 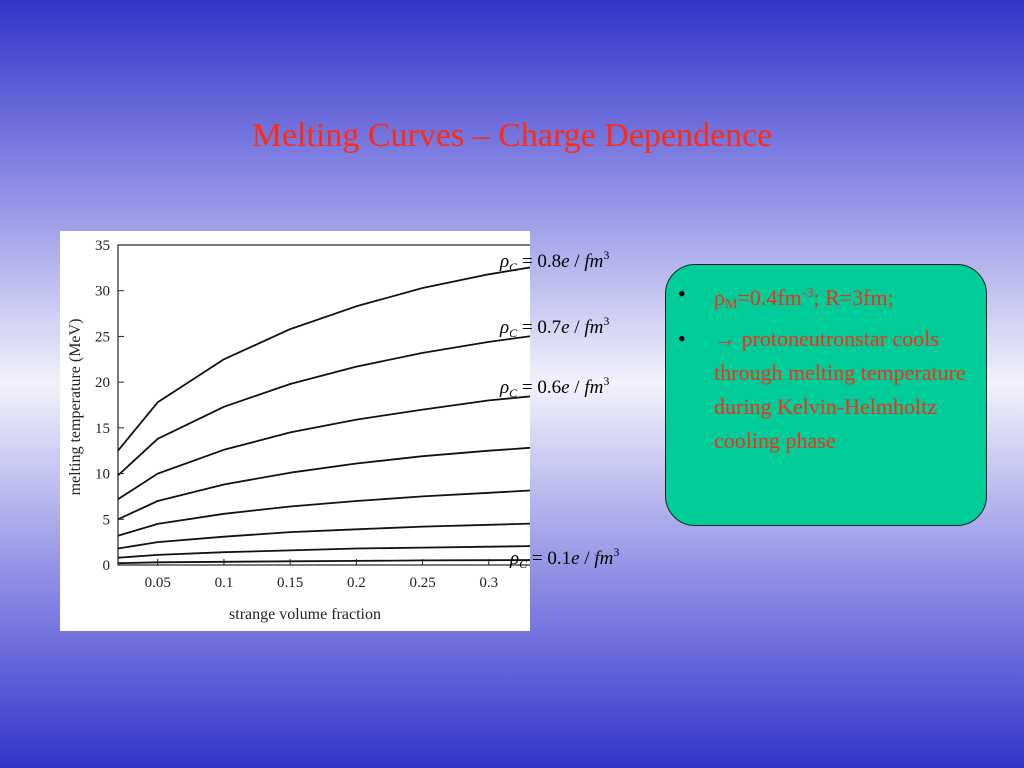 I want to click on x-tick-label: 0.3, so click(x=488, y=583).